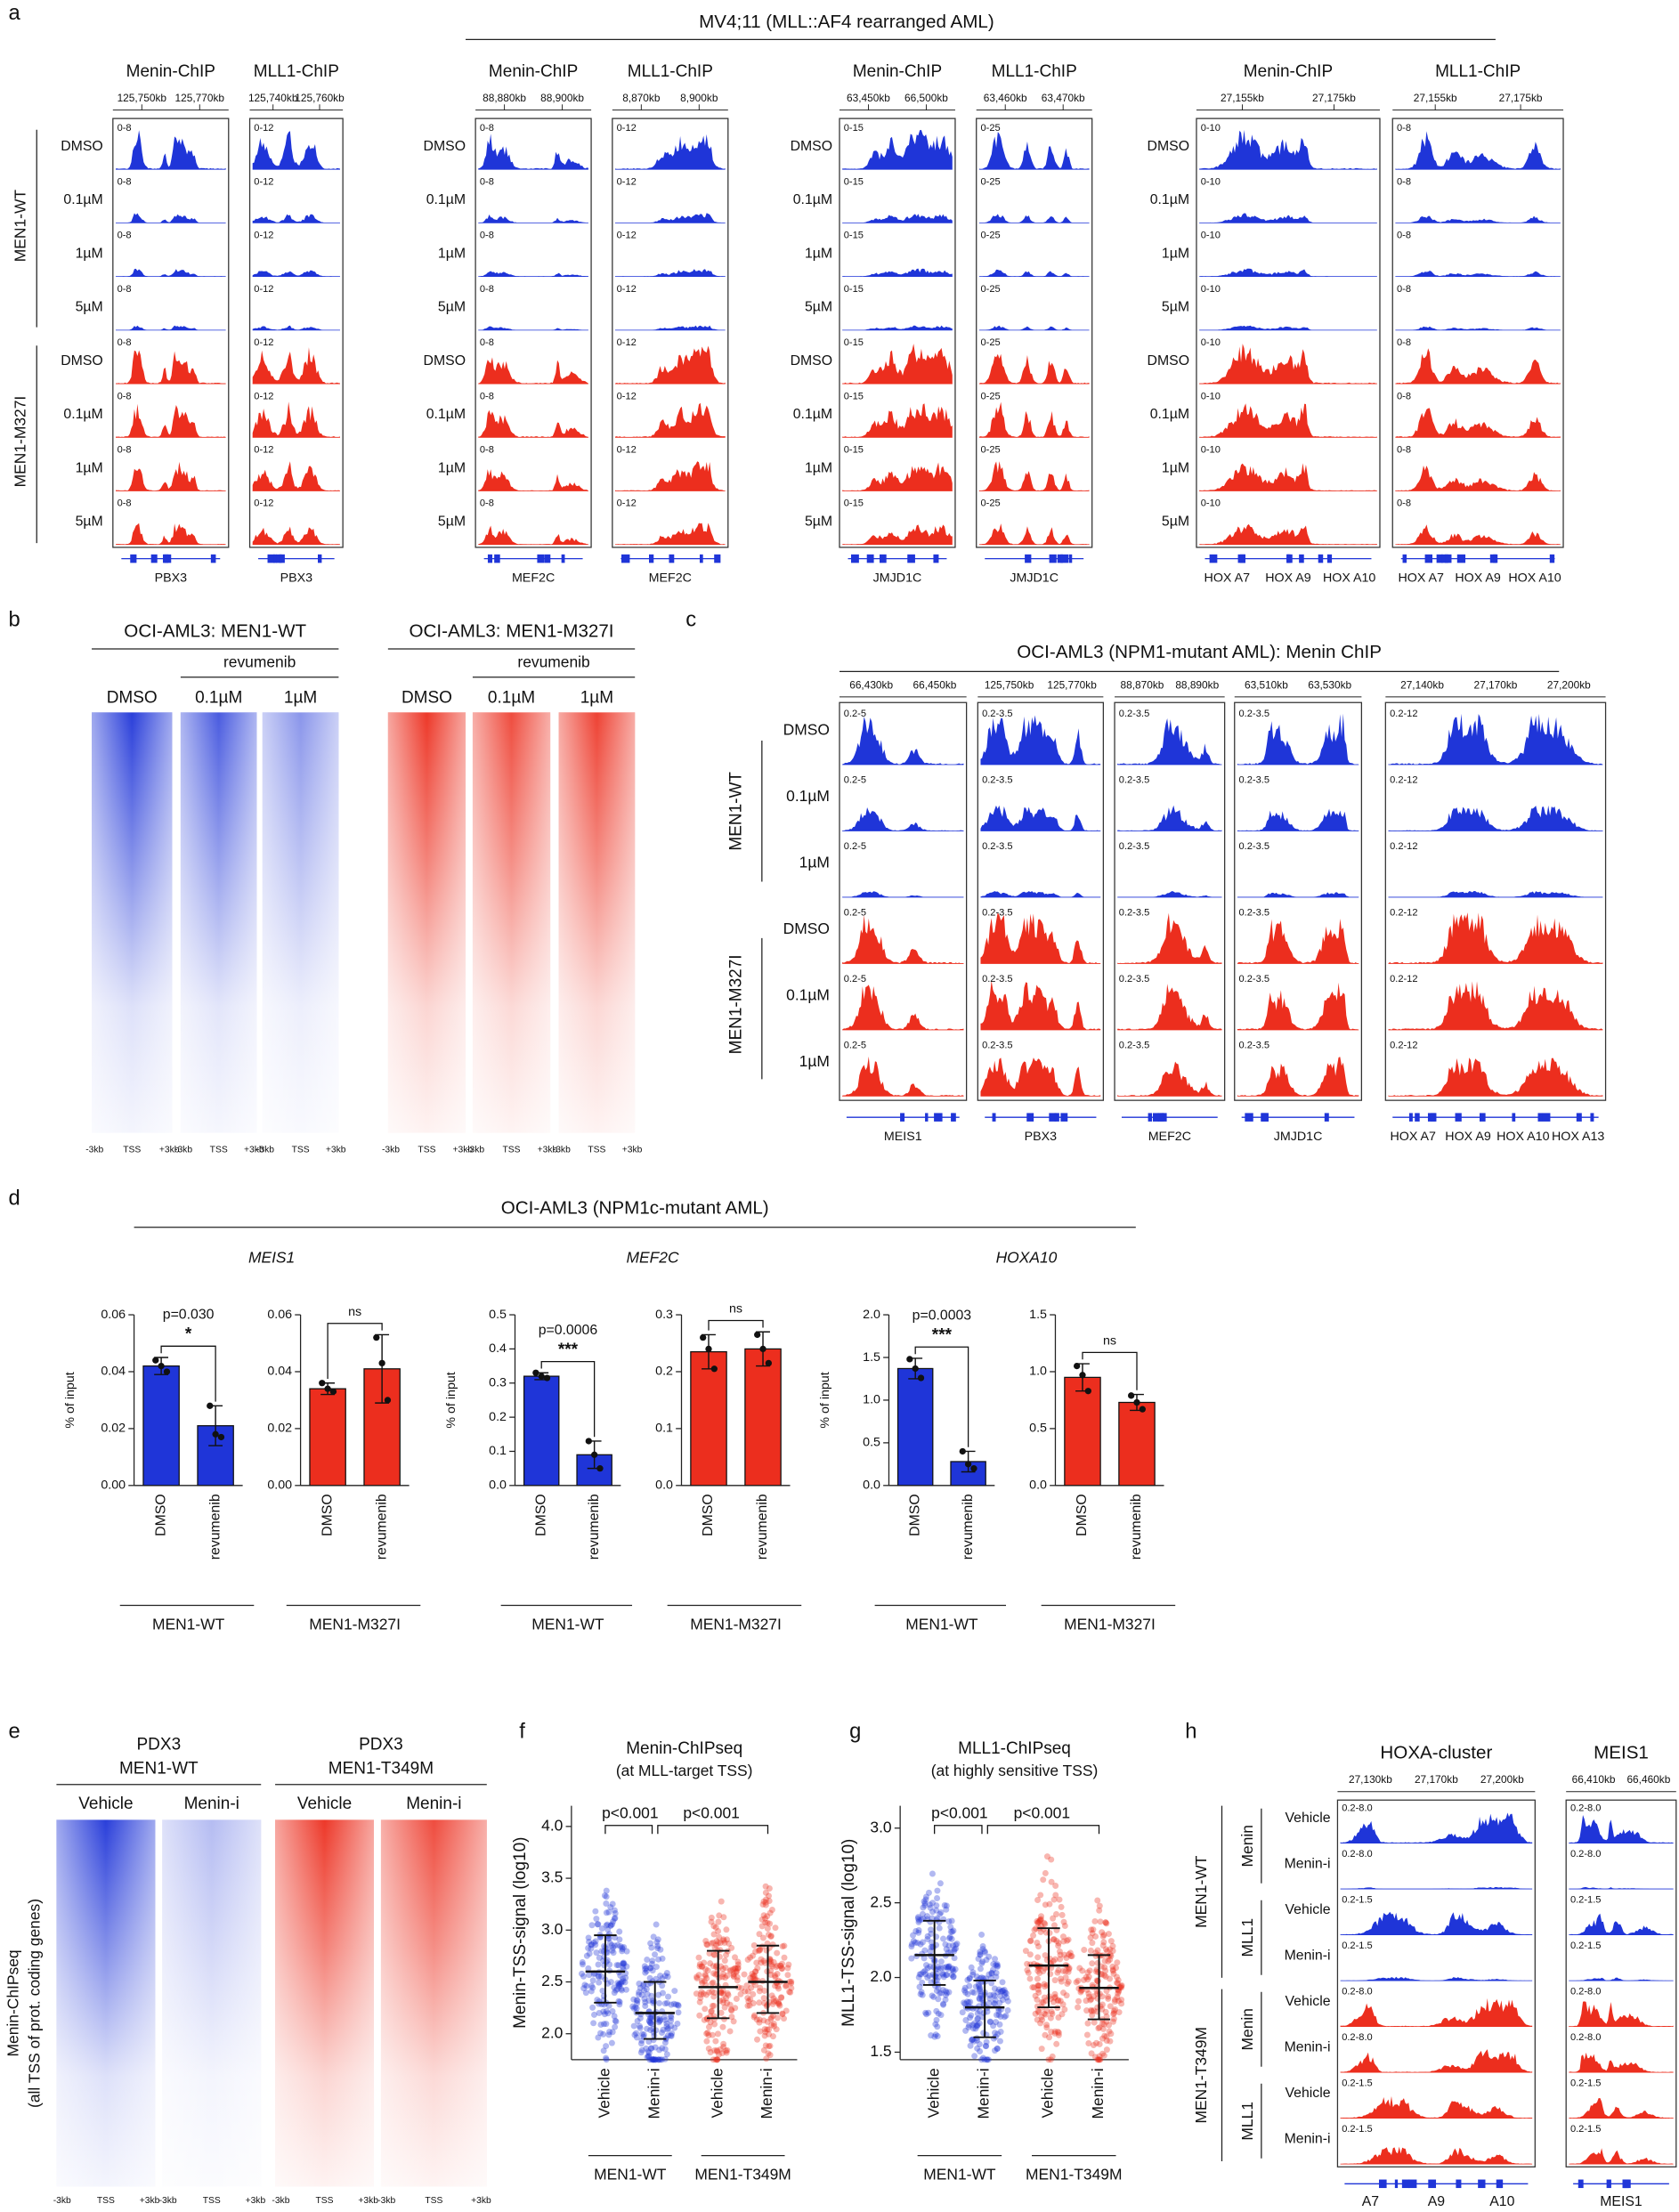 The height and width of the screenshot is (2212, 1679). What do you see at coordinates (280, 2201) in the screenshot?
I see `axis-label: -3kb` at bounding box center [280, 2201].